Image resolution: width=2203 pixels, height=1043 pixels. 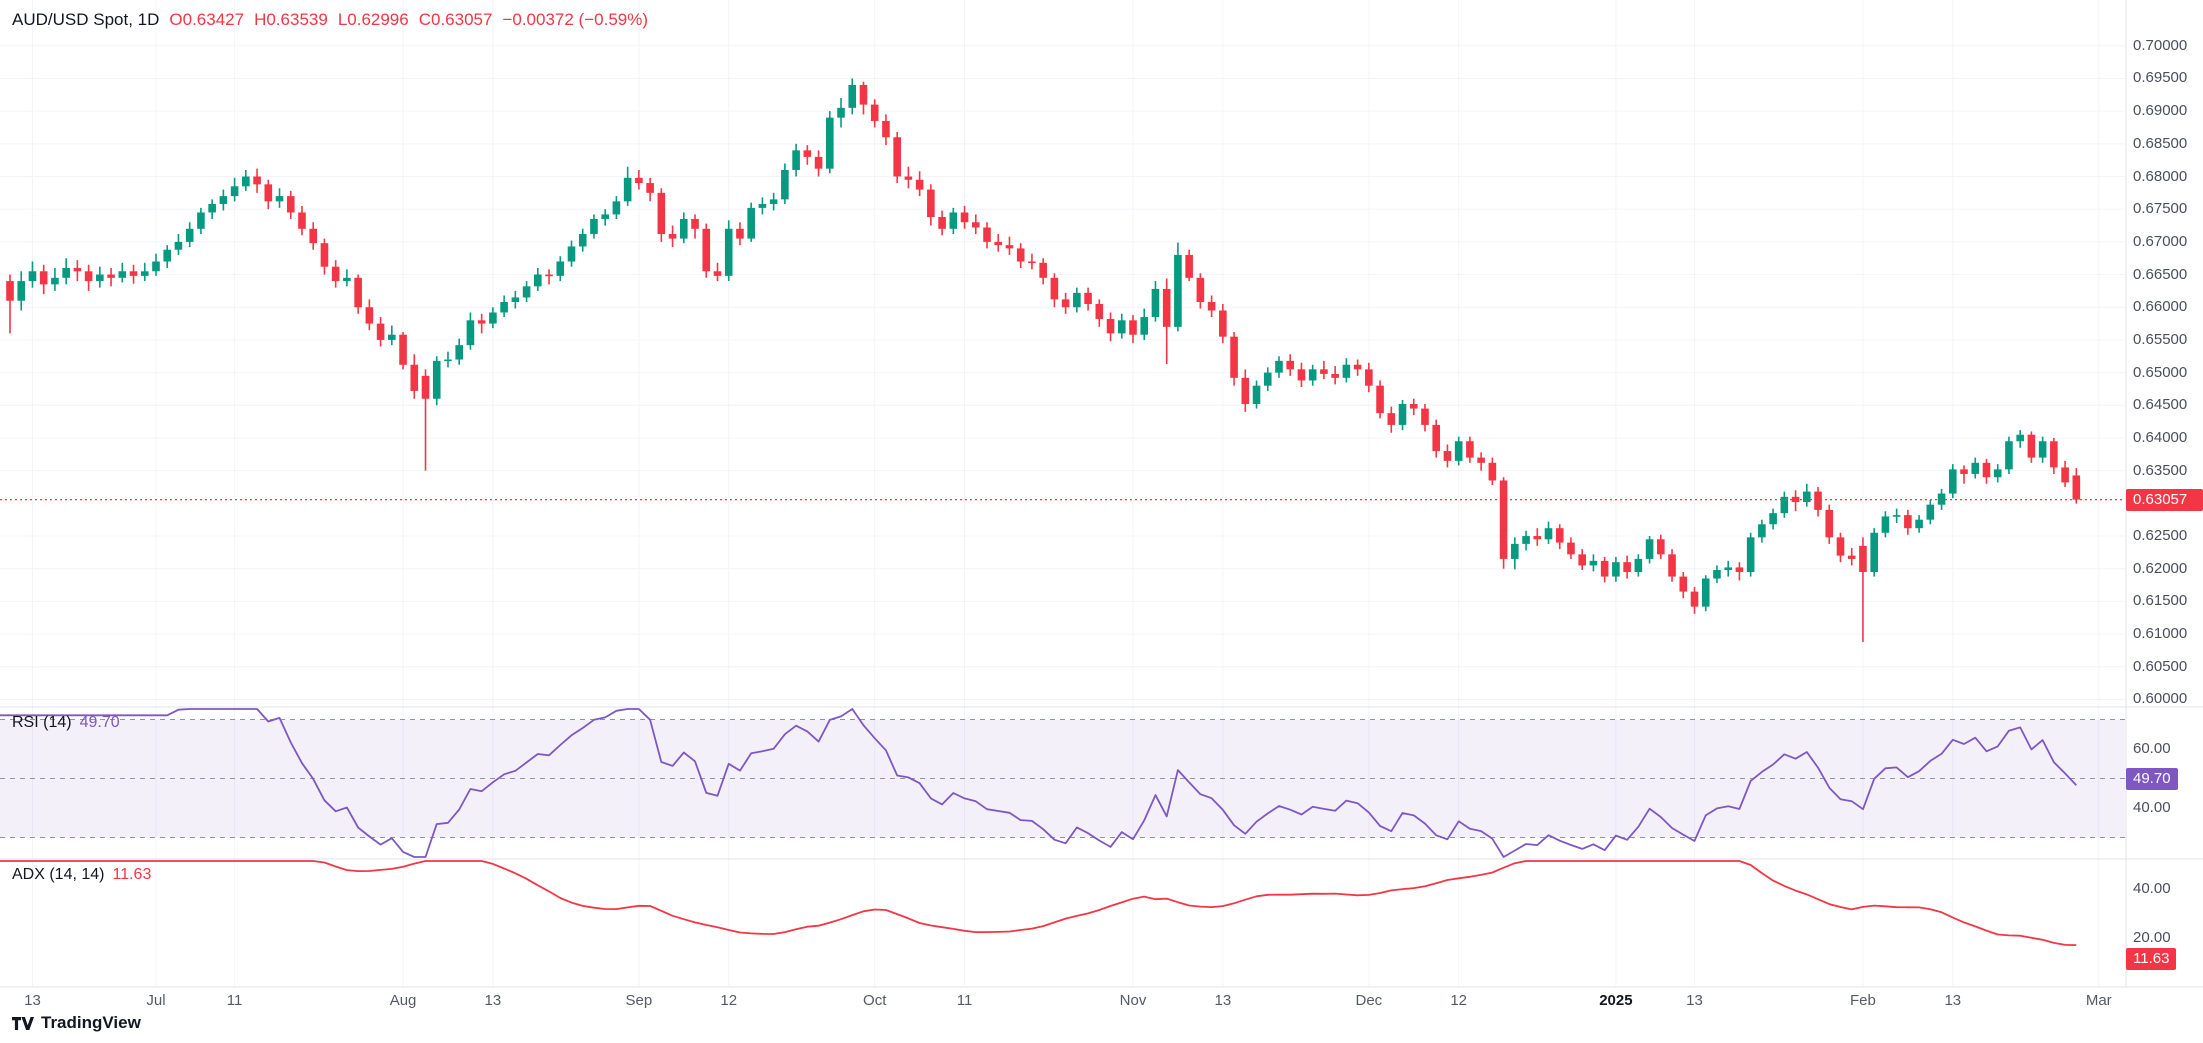 What do you see at coordinates (575, 19) in the screenshot?
I see `change-label: −0.00372 (−0.59%)` at bounding box center [575, 19].